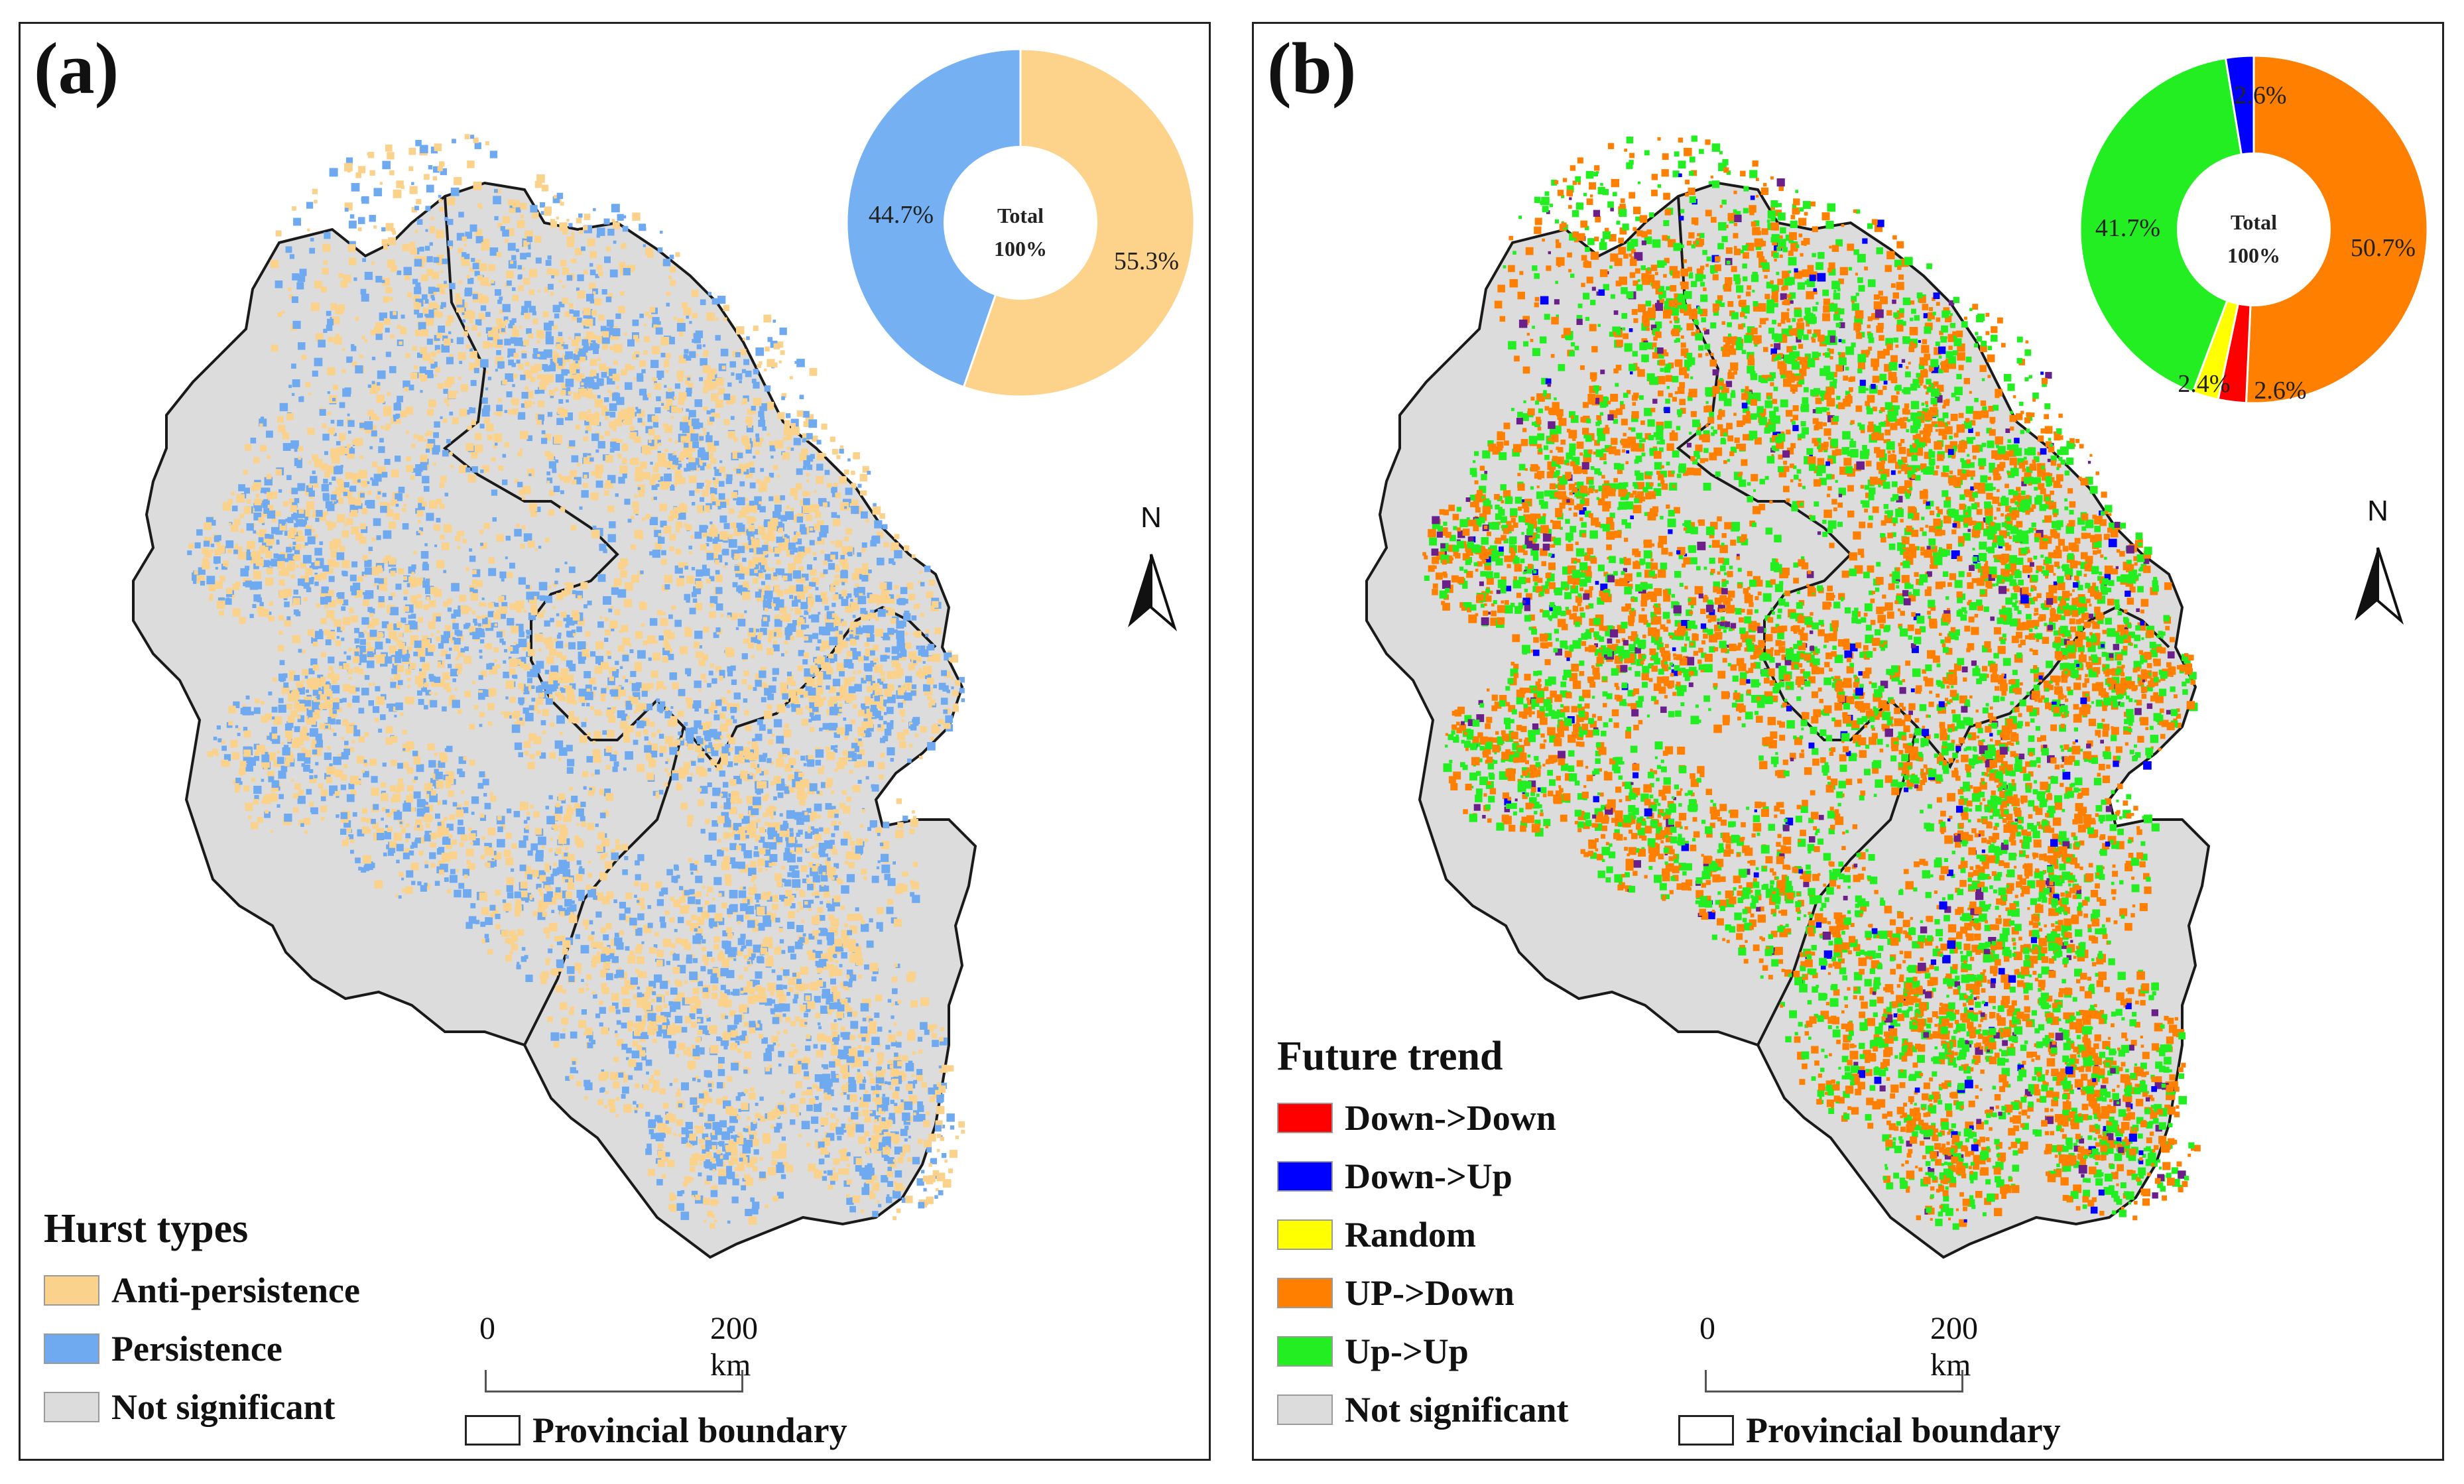  I want to click on legend-item: UP->Down, so click(1423, 1293).